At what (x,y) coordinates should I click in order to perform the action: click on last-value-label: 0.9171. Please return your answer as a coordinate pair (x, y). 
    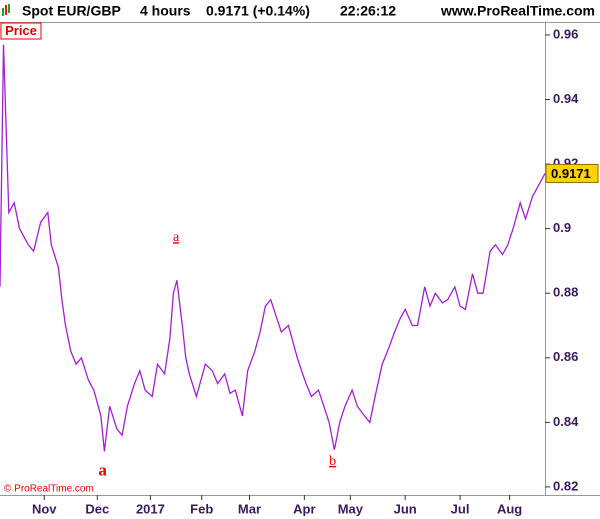
    Looking at the image, I should click on (571, 173).